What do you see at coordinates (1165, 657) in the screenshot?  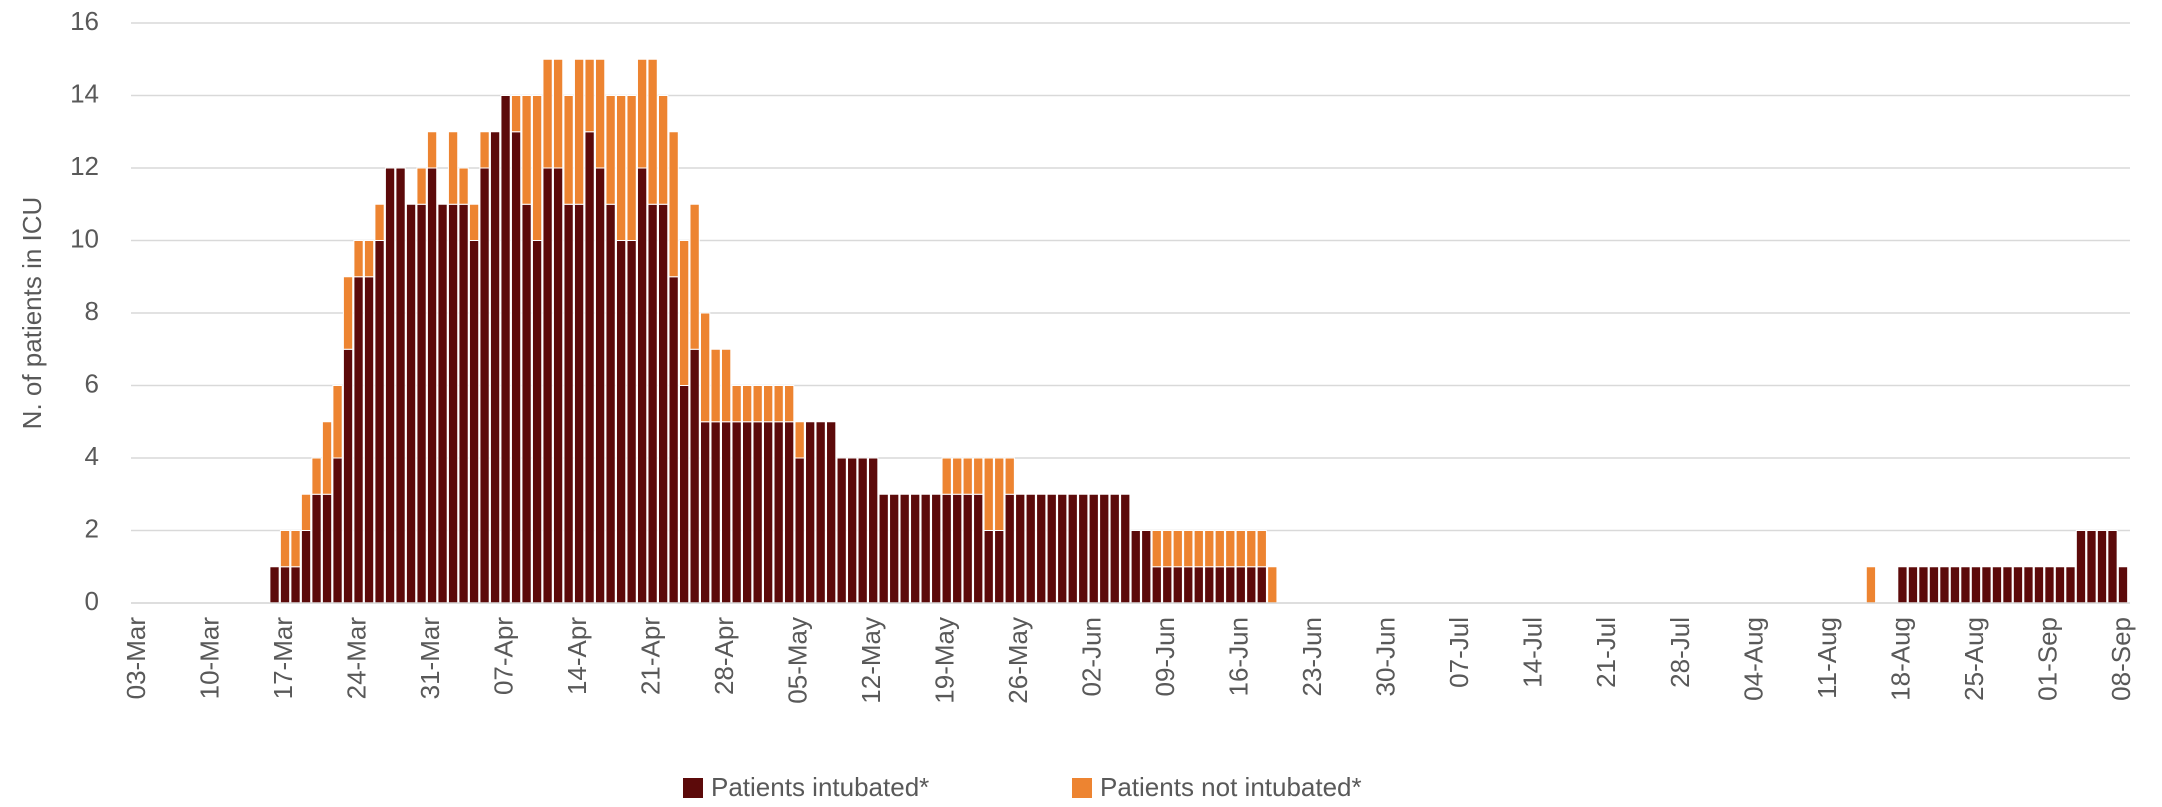 I see `x-tick-label: 09-Jun` at bounding box center [1165, 657].